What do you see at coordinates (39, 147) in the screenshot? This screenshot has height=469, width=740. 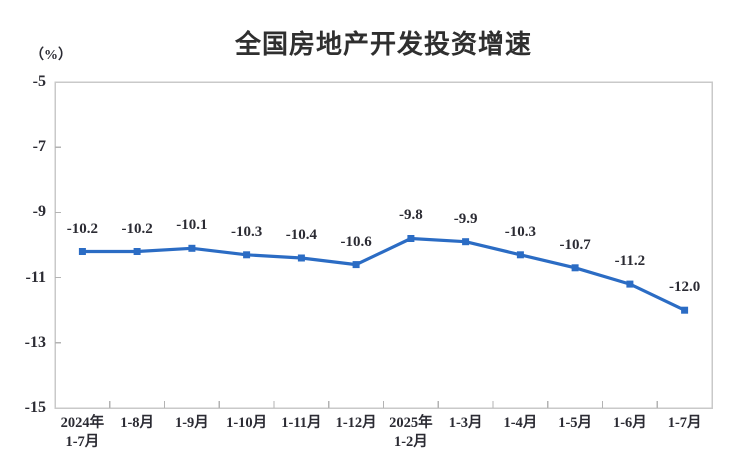 I see `y-tick-label: -7` at bounding box center [39, 147].